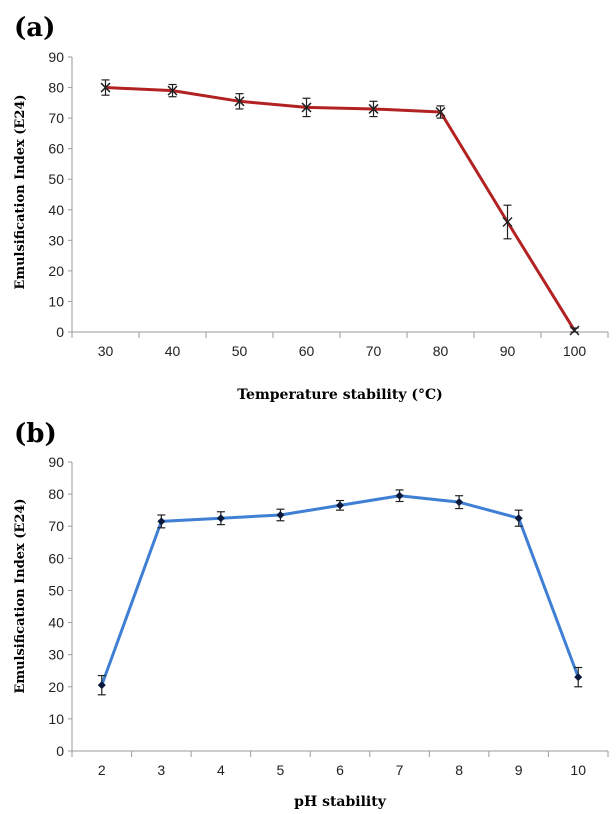 The image size is (616, 814). What do you see at coordinates (374, 351) in the screenshot?
I see `x-tick-label: 70` at bounding box center [374, 351].